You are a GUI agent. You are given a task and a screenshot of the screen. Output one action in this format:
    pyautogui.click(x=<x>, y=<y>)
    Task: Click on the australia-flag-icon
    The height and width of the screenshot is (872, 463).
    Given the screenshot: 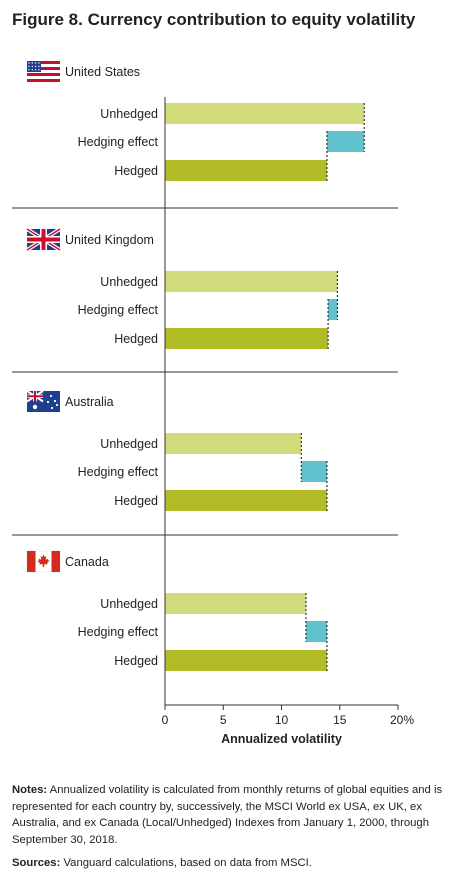 What is the action you would take?
    pyautogui.click(x=43, y=401)
    